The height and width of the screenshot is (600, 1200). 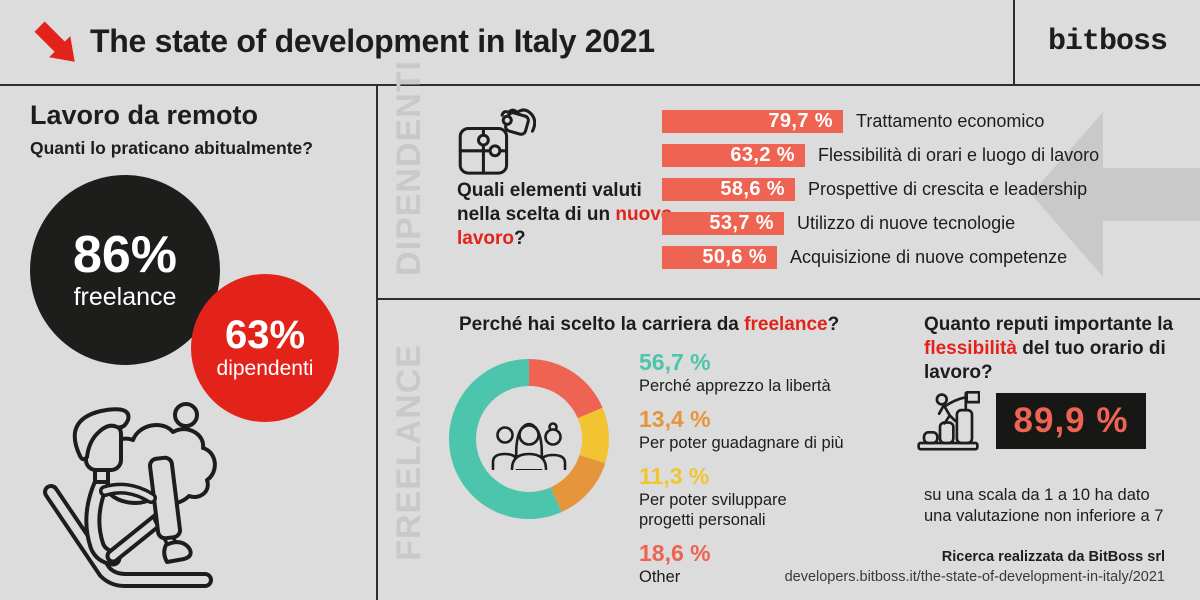 What do you see at coordinates (752, 189) in the screenshot?
I see `bar-value-label: 58,6 %` at bounding box center [752, 189].